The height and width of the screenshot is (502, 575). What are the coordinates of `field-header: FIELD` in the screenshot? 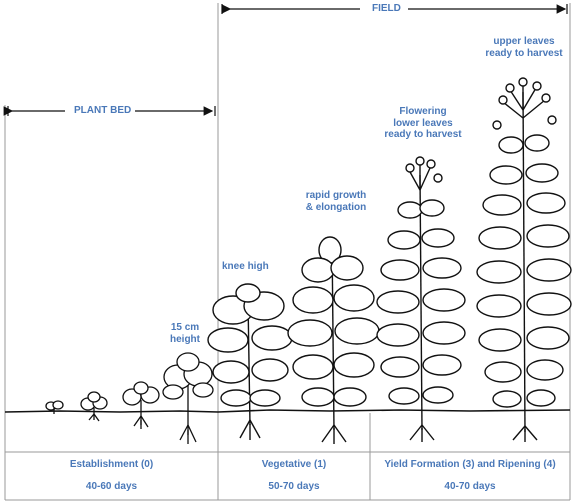 It's located at (386, 9).